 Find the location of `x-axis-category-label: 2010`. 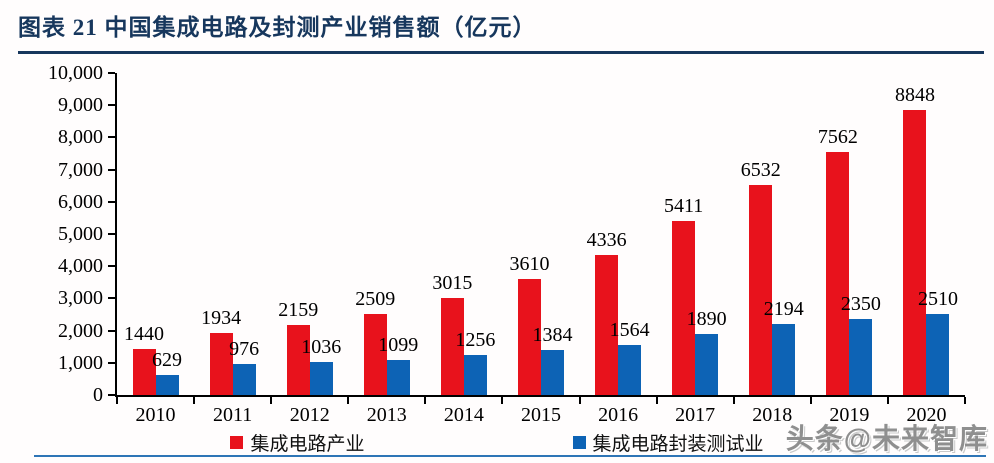

x-axis-category-label: 2010 is located at coordinates (155, 415).